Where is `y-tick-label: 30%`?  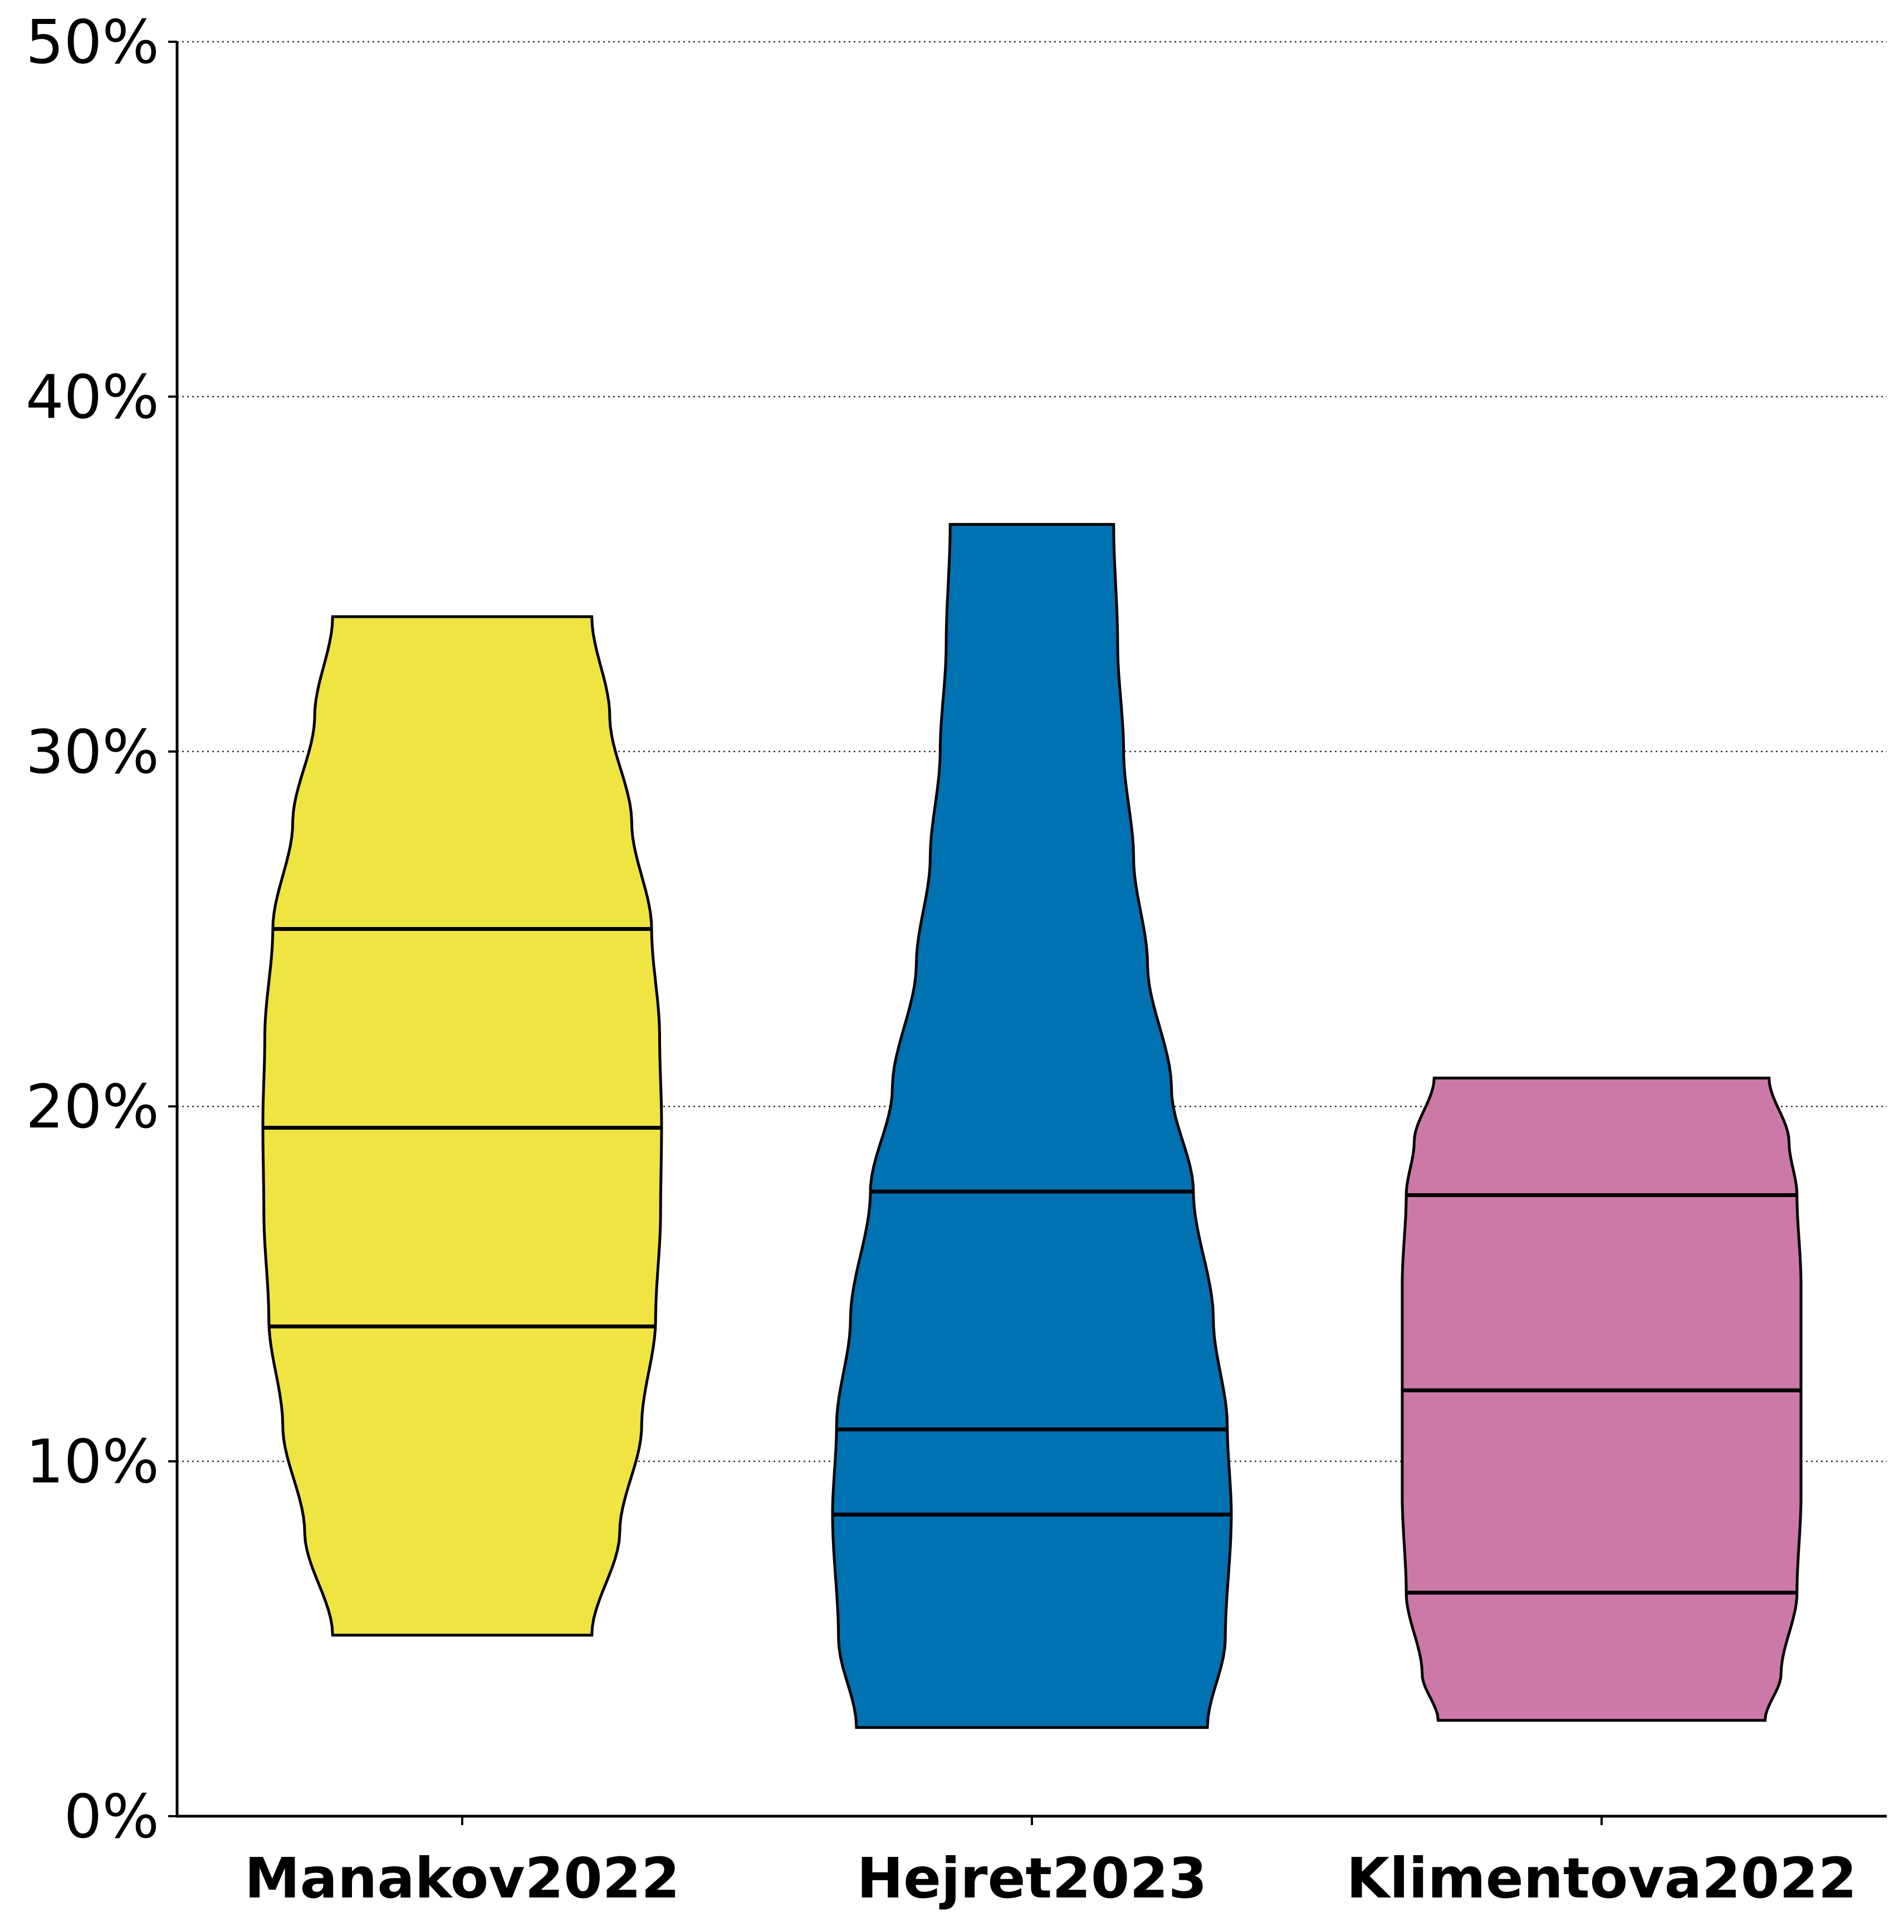 y-tick-label: 30% is located at coordinates (92, 752).